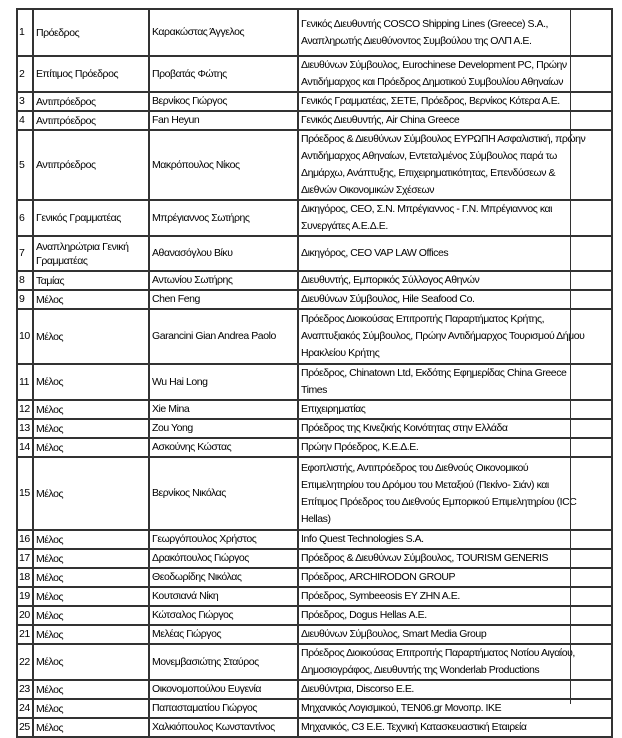 Image resolution: width=622 pixels, height=738 pixels. I want to click on row-number: 16, so click(25, 539).